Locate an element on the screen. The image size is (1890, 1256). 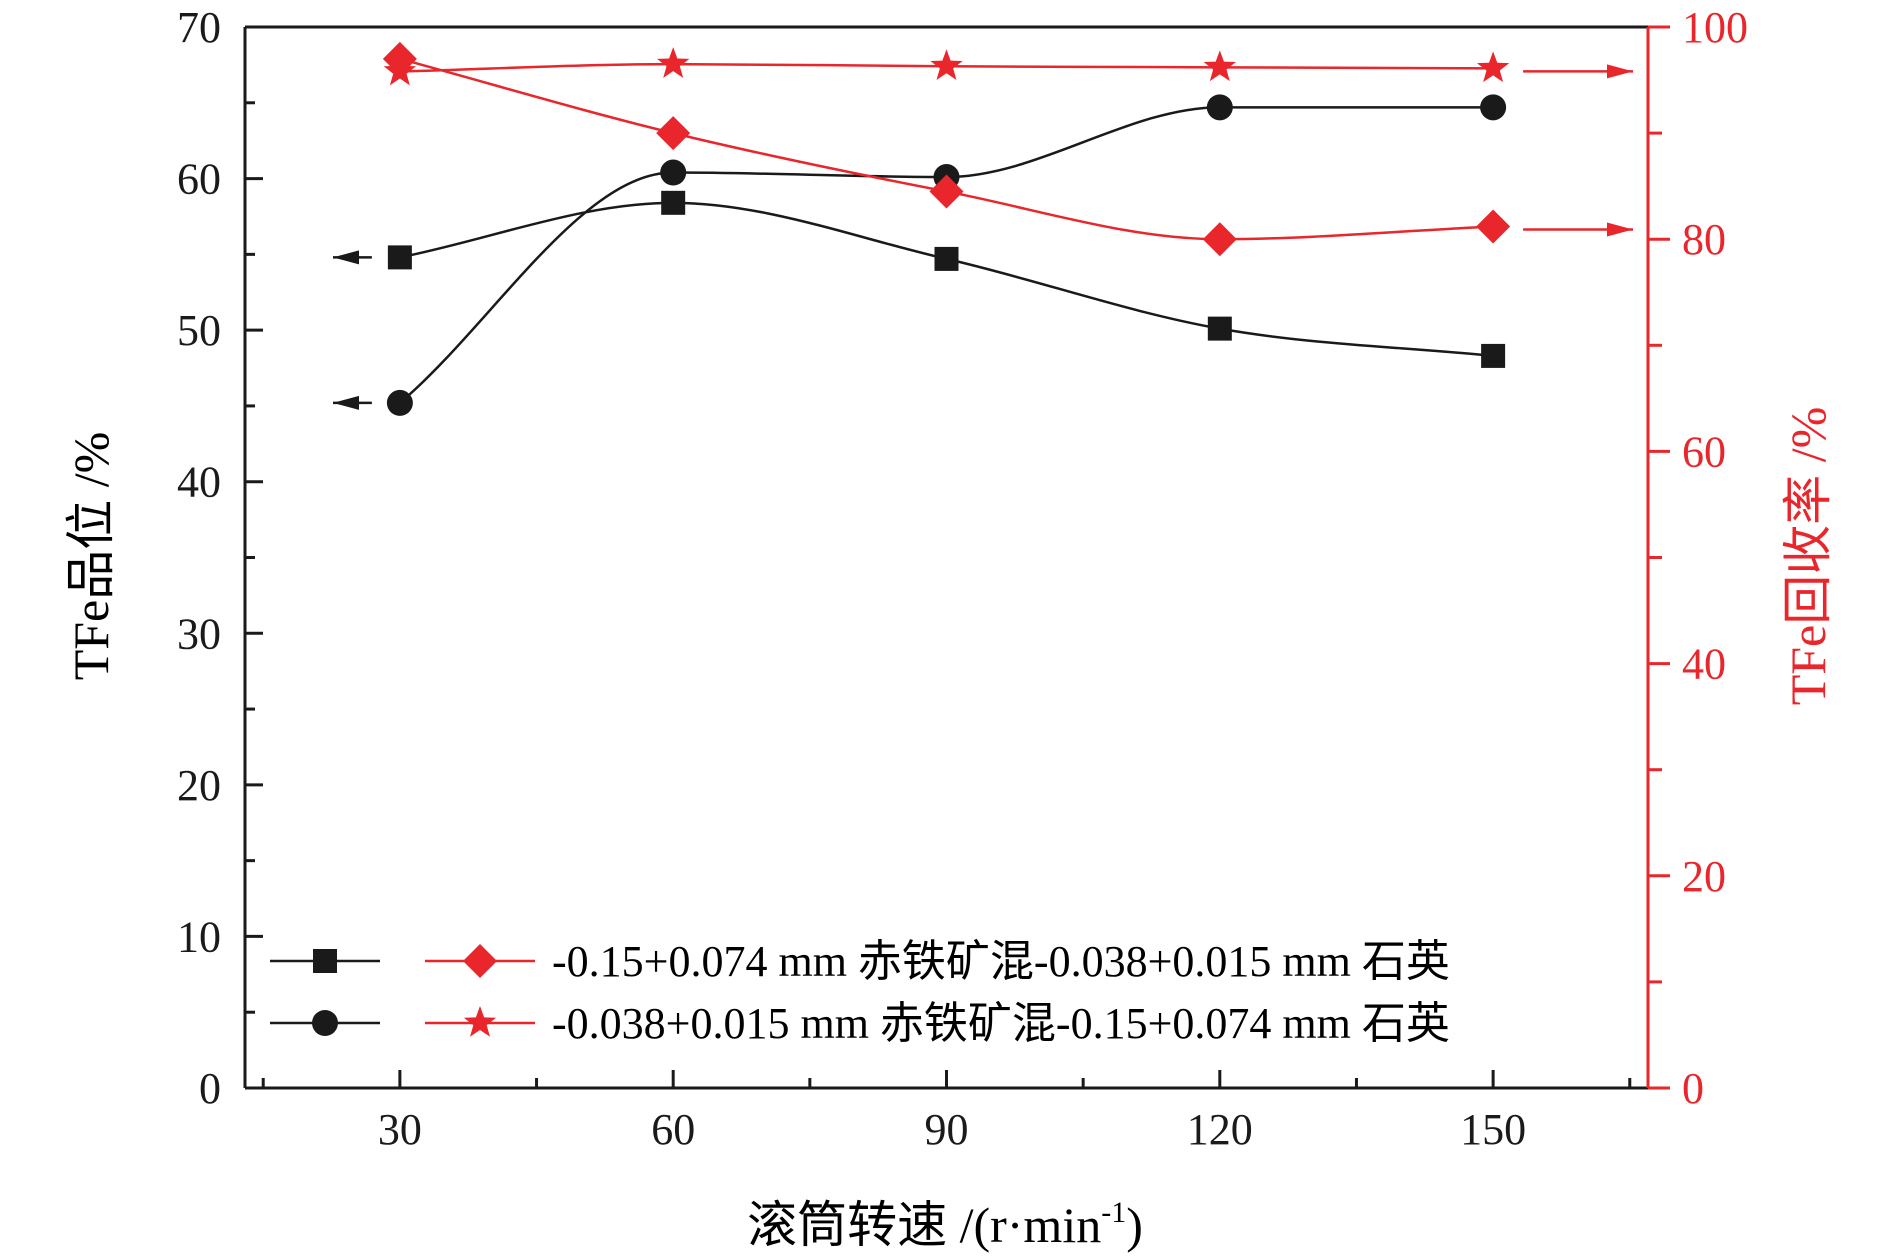
x-tick-label: 150 is located at coordinates (1493, 1129).